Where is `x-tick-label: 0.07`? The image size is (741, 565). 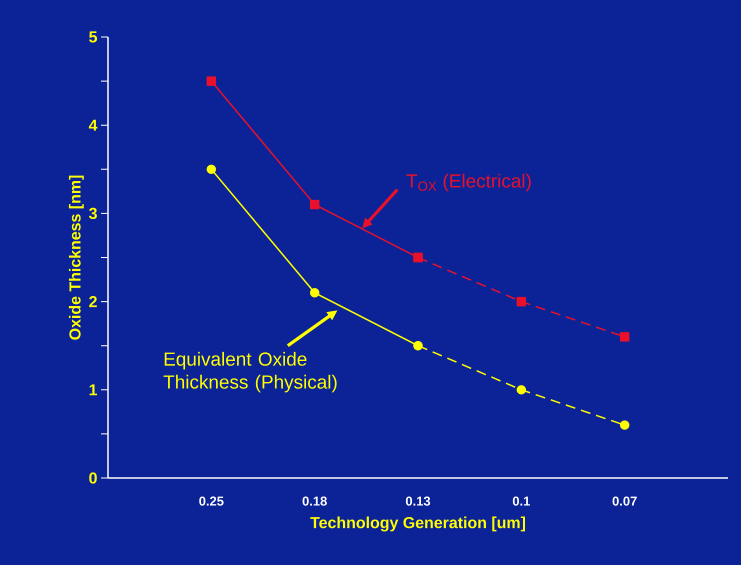 x-tick-label: 0.07 is located at coordinates (624, 501).